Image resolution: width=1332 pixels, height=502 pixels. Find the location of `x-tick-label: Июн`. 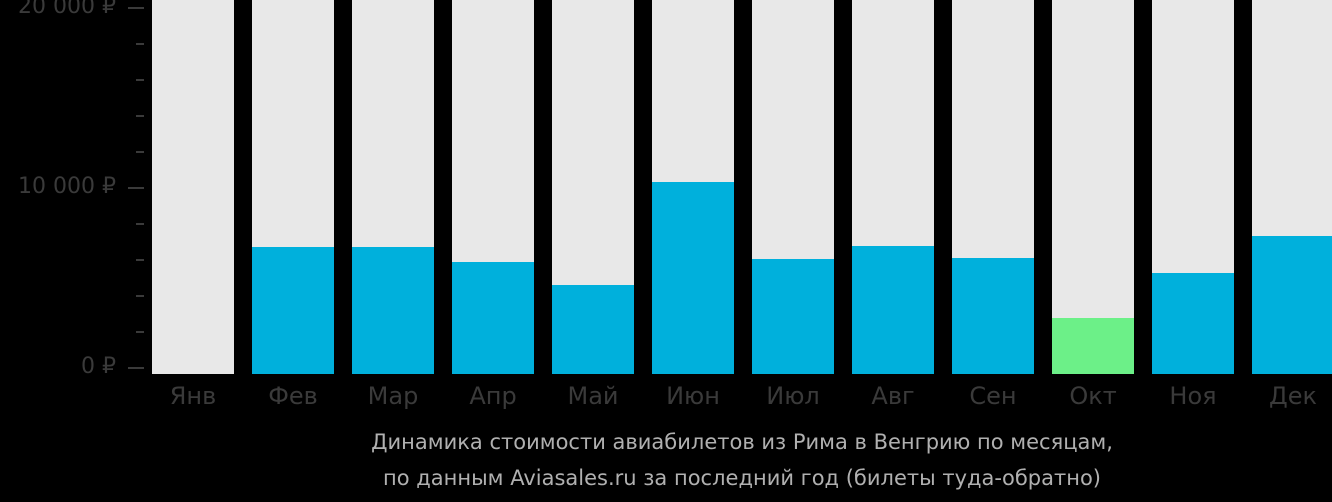

x-tick-label: Июн is located at coordinates (693, 396).